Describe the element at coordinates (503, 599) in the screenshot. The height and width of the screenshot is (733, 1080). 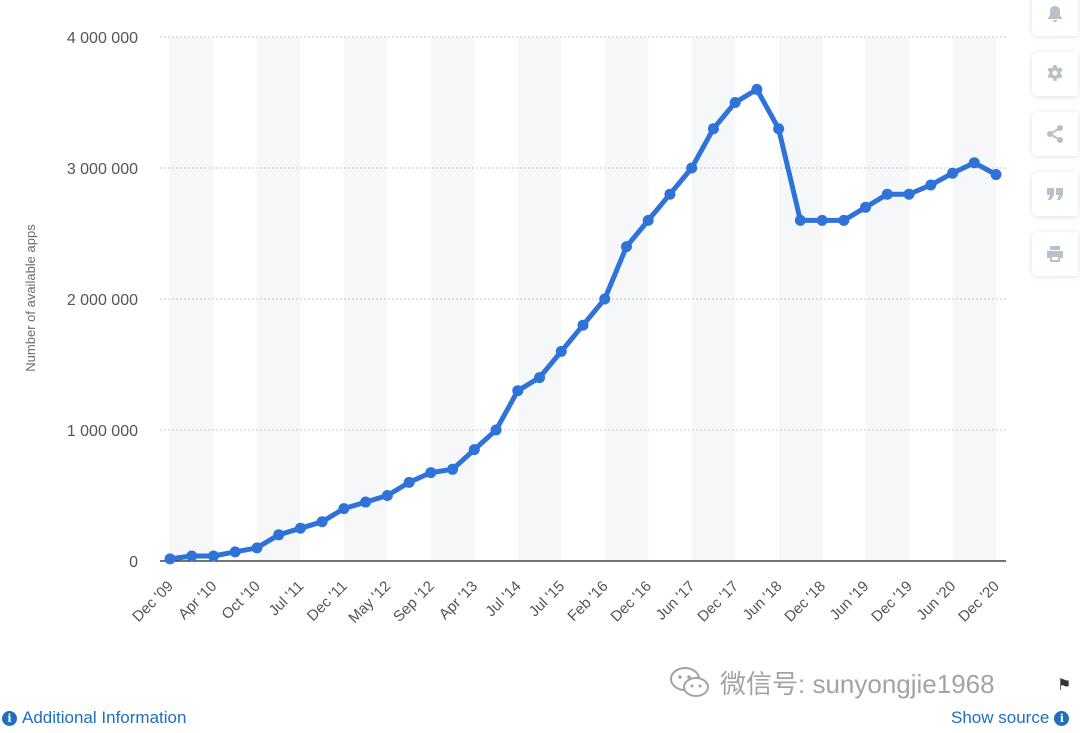
I see `x-tick-label: Jul '14` at that location.